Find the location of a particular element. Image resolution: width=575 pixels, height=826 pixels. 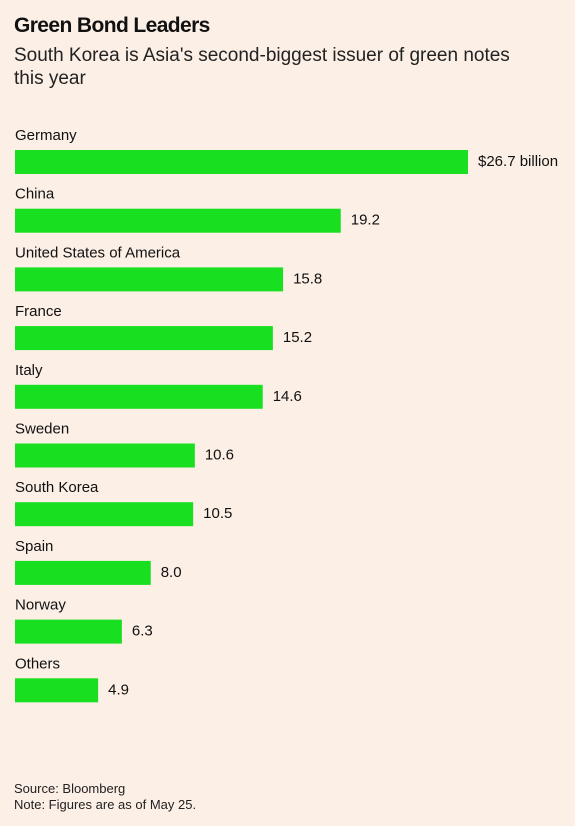

value-label: 4.9 is located at coordinates (118, 689).